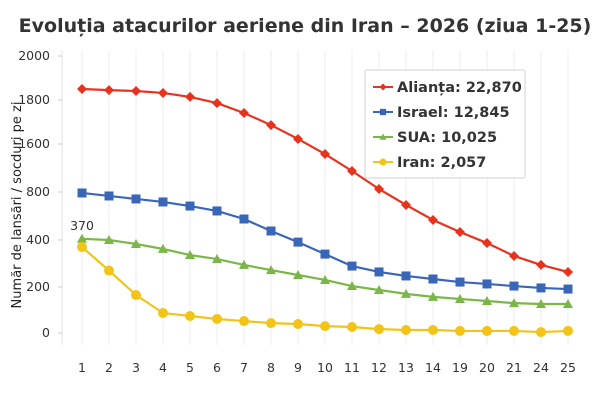  I want to click on legend-entry: Israel: 12,845, so click(453, 113).